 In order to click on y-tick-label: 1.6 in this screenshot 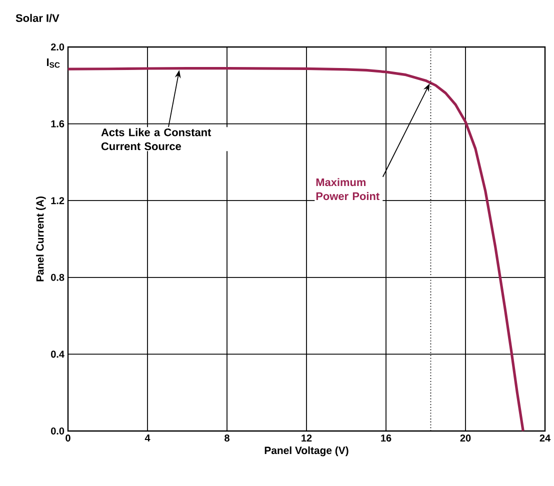, I will do `click(57, 124)`.